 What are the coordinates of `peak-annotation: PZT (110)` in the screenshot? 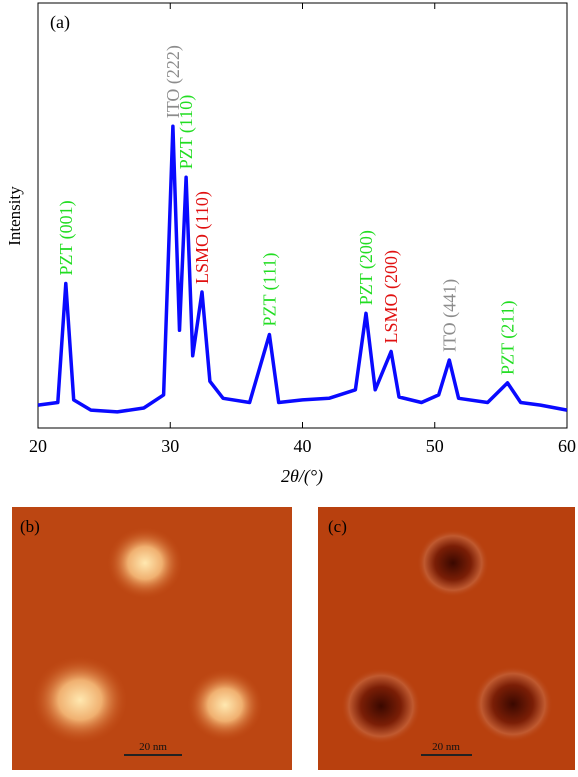 It's located at (186, 132).